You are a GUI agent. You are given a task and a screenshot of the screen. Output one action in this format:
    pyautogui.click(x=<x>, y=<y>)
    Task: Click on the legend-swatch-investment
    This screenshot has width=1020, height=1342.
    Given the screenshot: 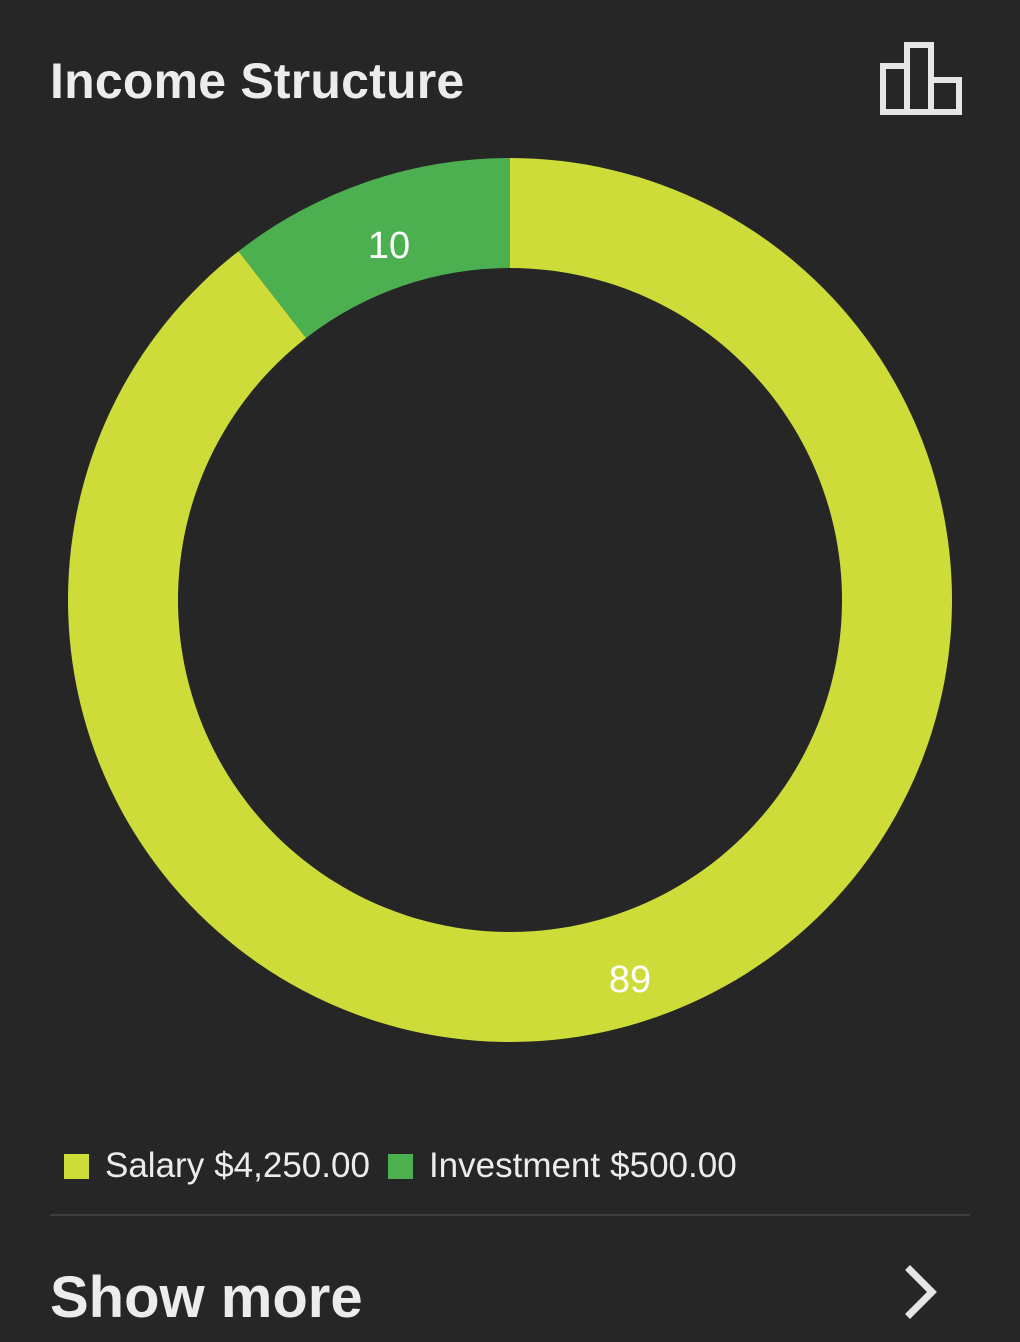 What is the action you would take?
    pyautogui.click(x=400, y=1166)
    